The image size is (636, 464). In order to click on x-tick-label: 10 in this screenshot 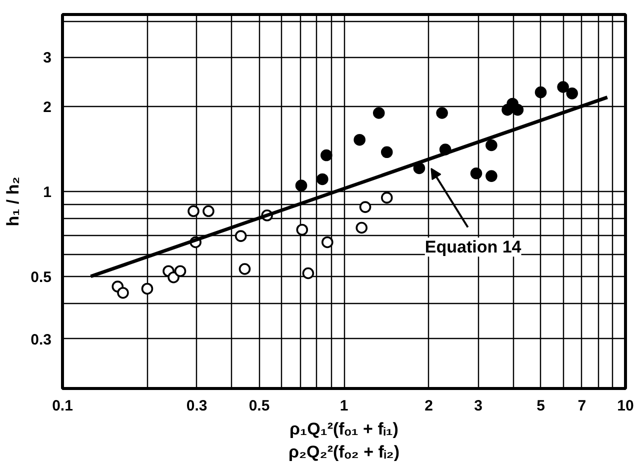, I will do `click(625, 406)`.